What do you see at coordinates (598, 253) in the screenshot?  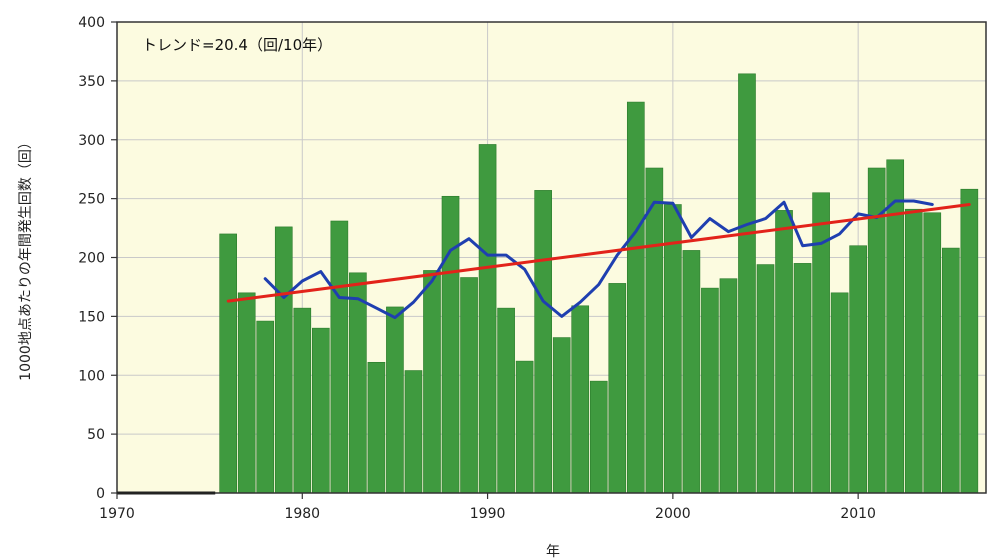 I see `trend-line` at bounding box center [598, 253].